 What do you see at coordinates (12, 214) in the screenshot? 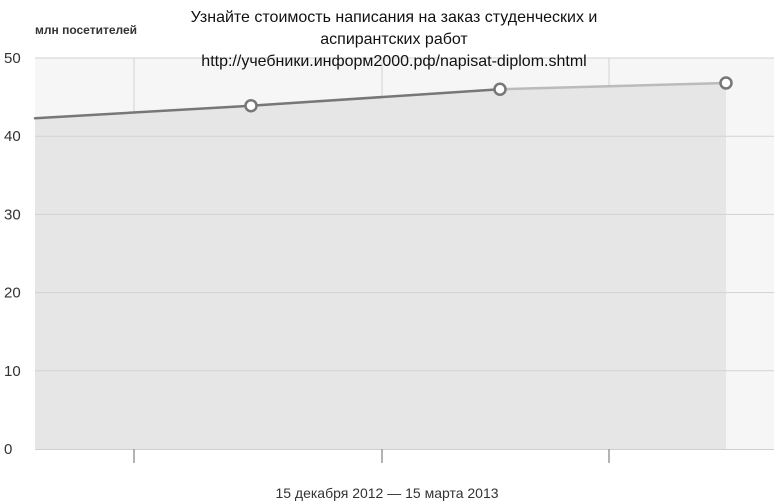
I see `y-tick-label-30: 30` at bounding box center [12, 214].